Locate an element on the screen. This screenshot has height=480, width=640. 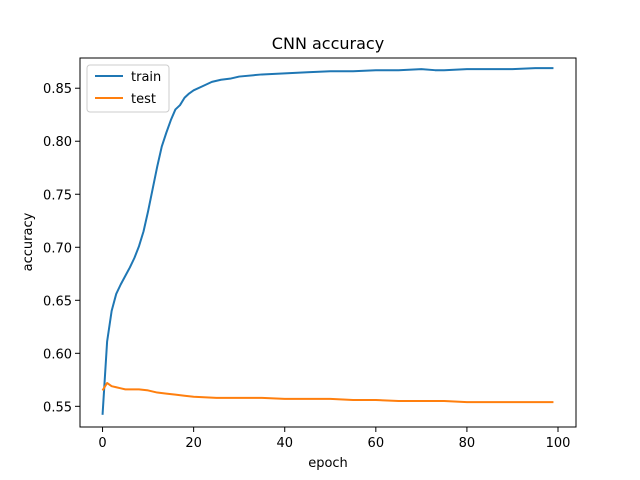
legend-label-train: train is located at coordinates (146, 77).